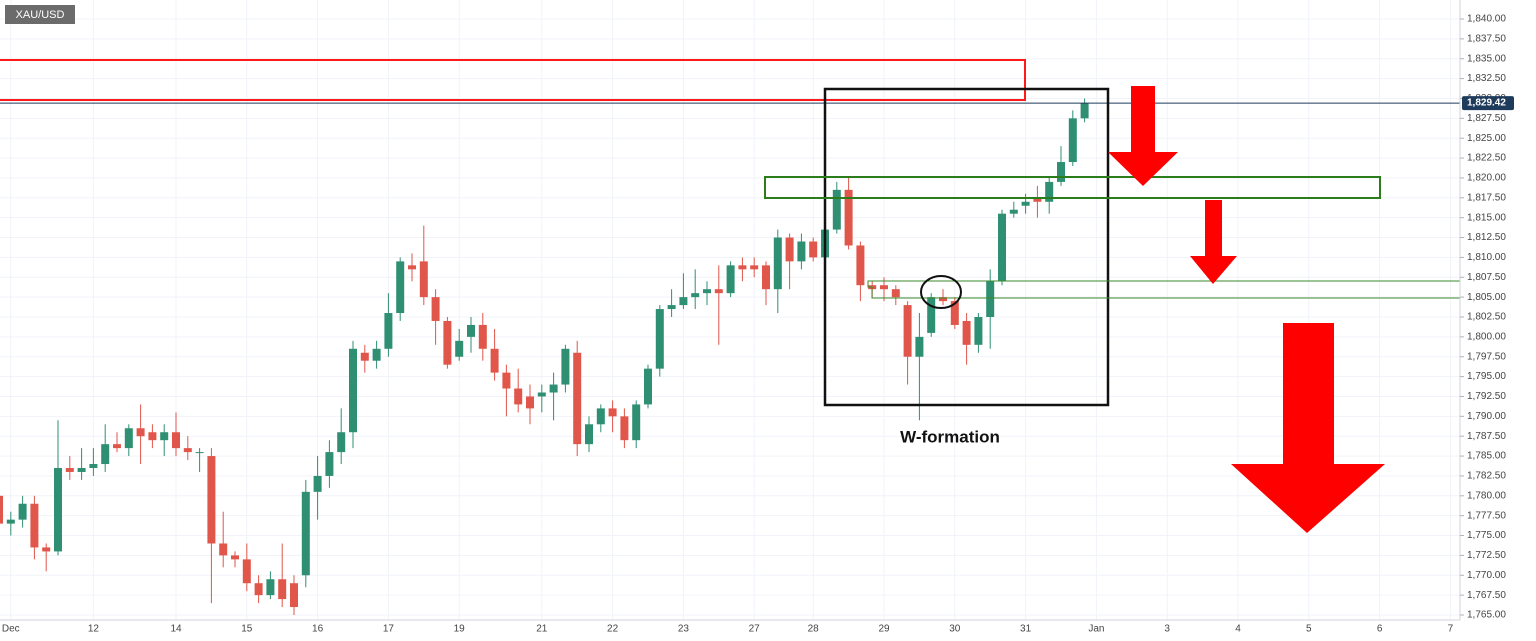 Image resolution: width=1536 pixels, height=641 pixels. What do you see at coordinates (1486, 297) in the screenshot?
I see `y-tick-label: 1,805.00` at bounding box center [1486, 297].